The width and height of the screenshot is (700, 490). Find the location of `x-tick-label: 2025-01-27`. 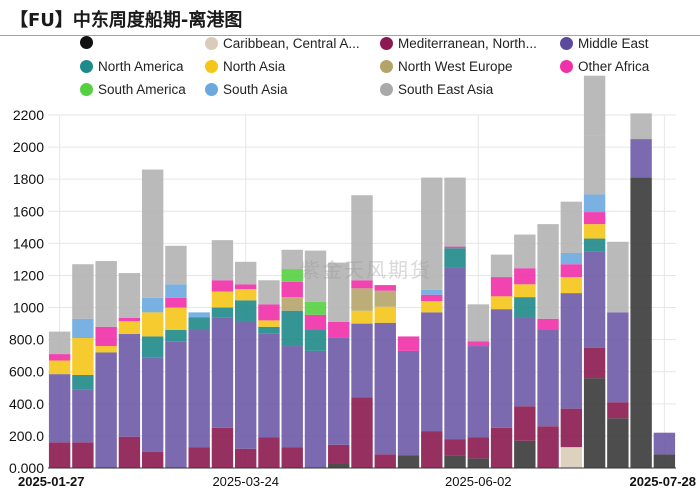

x-tick-label: 2025-01-27 is located at coordinates (51, 481).